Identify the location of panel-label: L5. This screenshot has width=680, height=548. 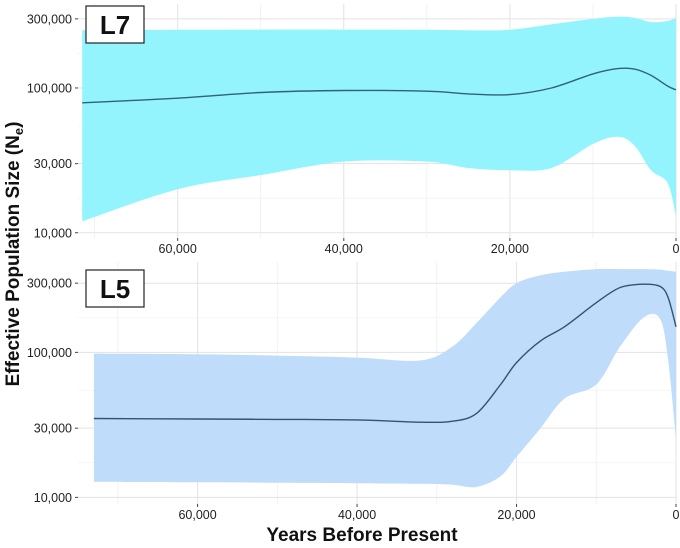
(115, 289).